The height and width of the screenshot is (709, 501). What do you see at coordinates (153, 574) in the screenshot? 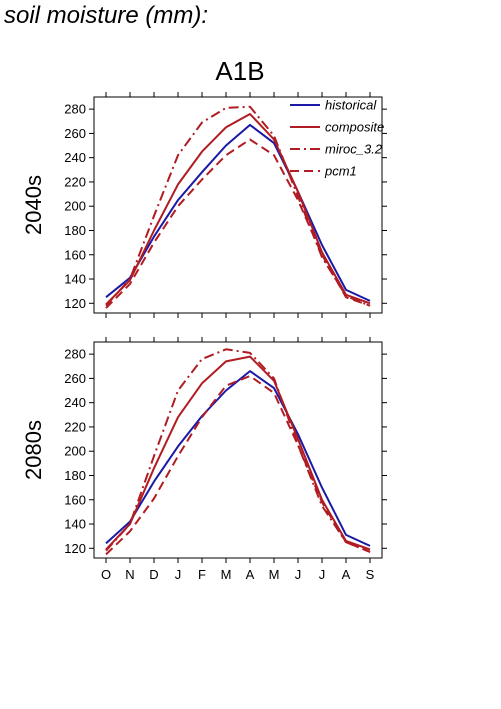
I see `x-tick-label: D` at bounding box center [153, 574].